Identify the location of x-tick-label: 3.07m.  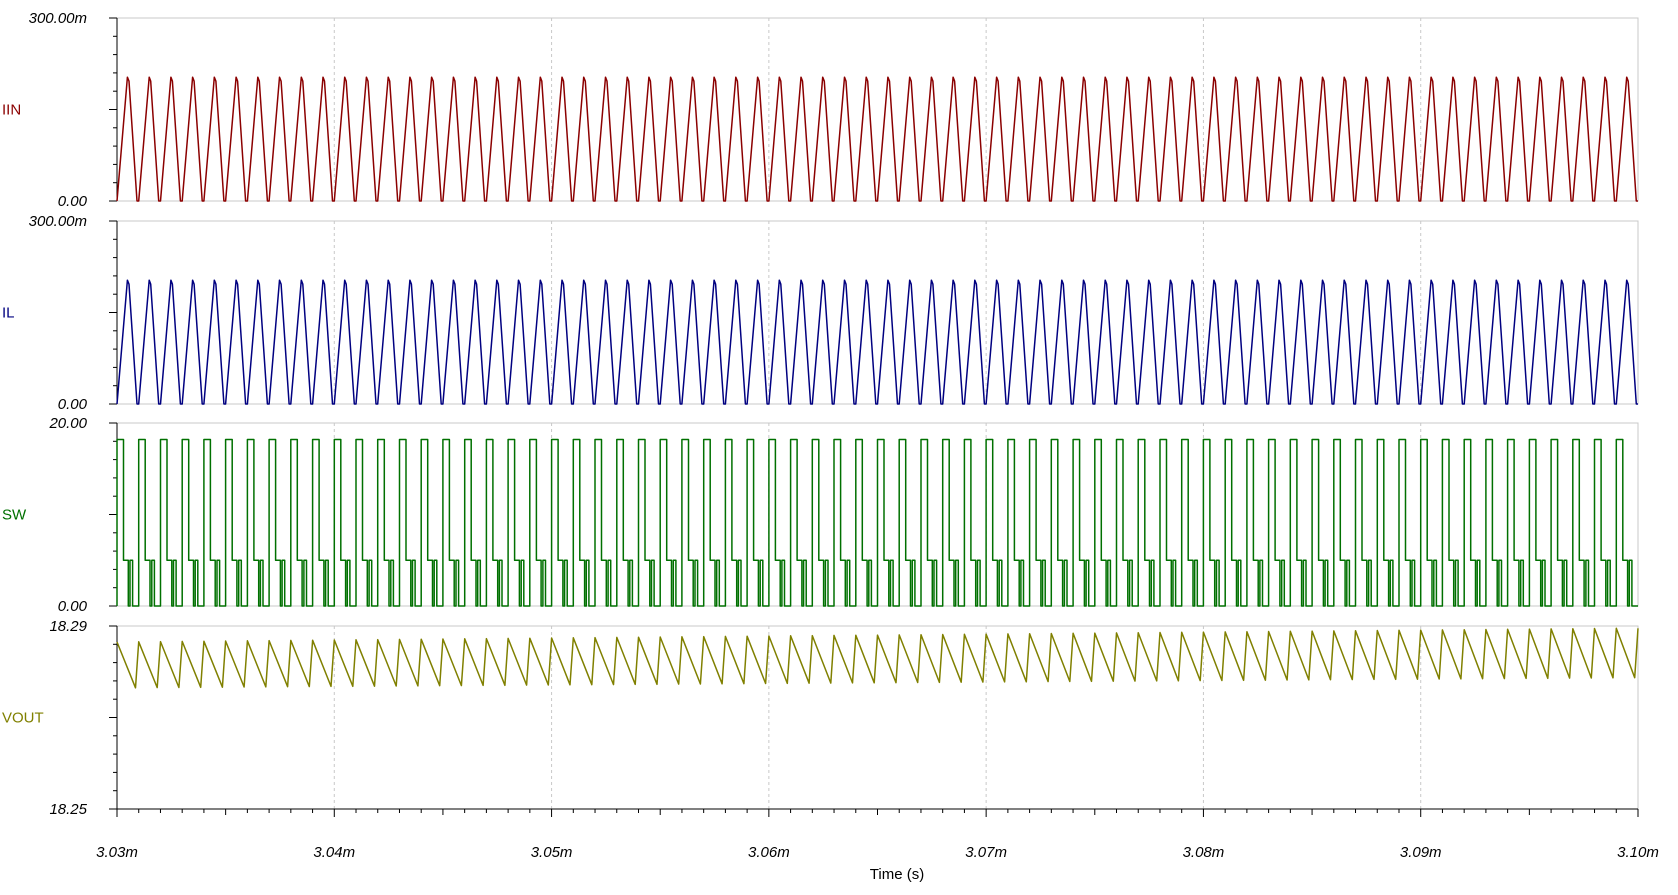
(986, 852).